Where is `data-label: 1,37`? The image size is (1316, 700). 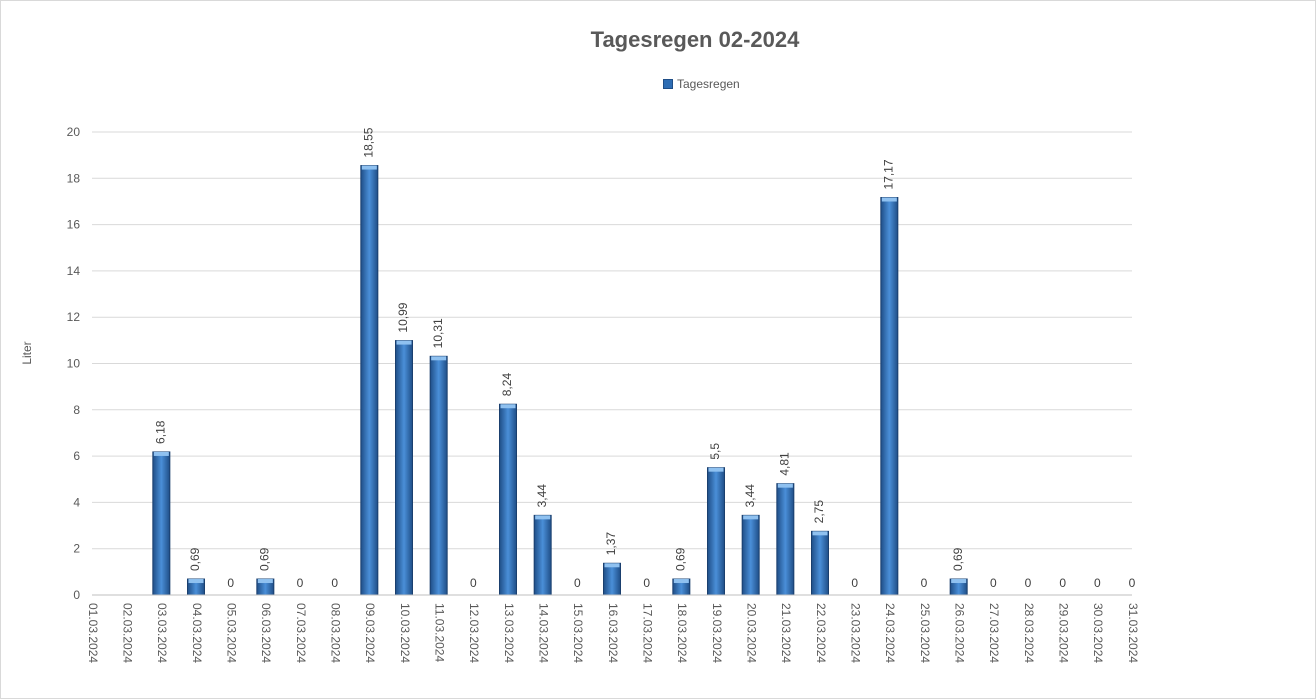
data-label: 1,37 is located at coordinates (611, 544).